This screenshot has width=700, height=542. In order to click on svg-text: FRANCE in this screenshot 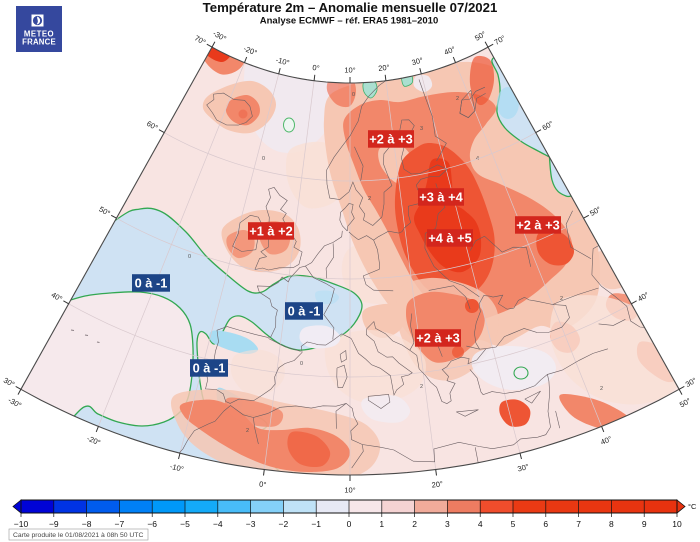, I will do `click(39, 42)`.